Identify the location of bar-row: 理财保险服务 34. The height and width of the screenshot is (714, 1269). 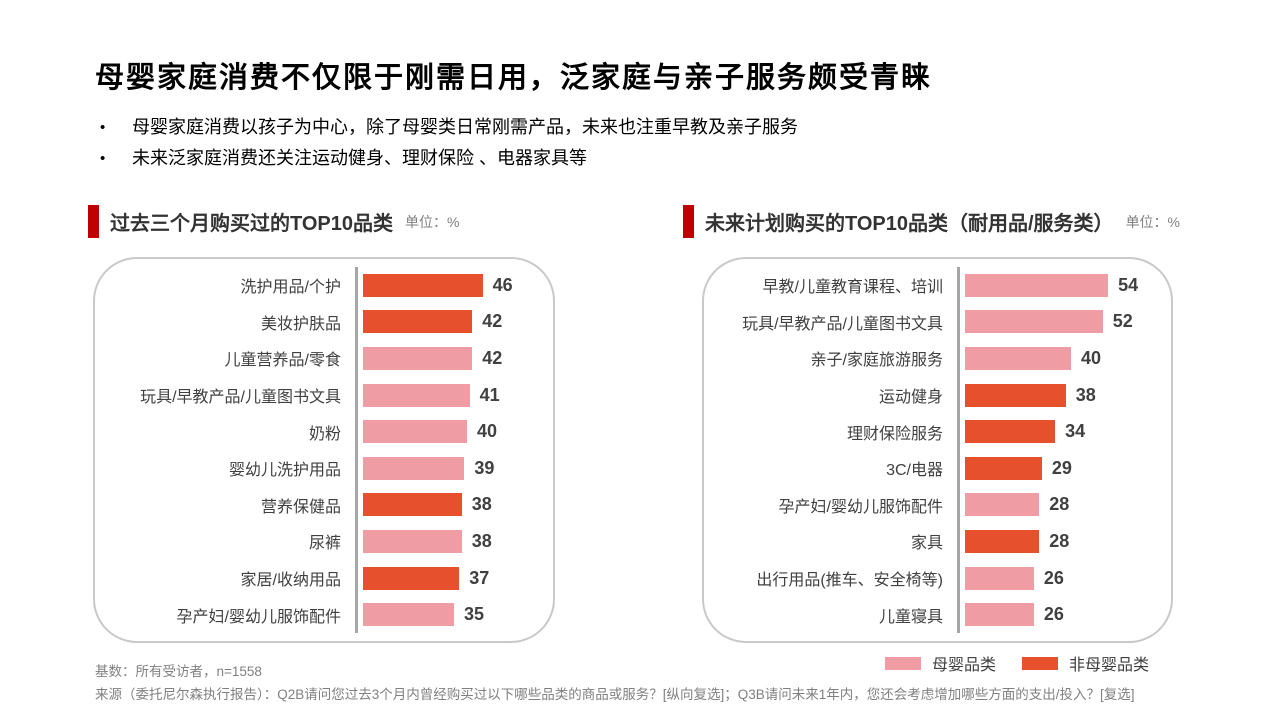
(937, 431).